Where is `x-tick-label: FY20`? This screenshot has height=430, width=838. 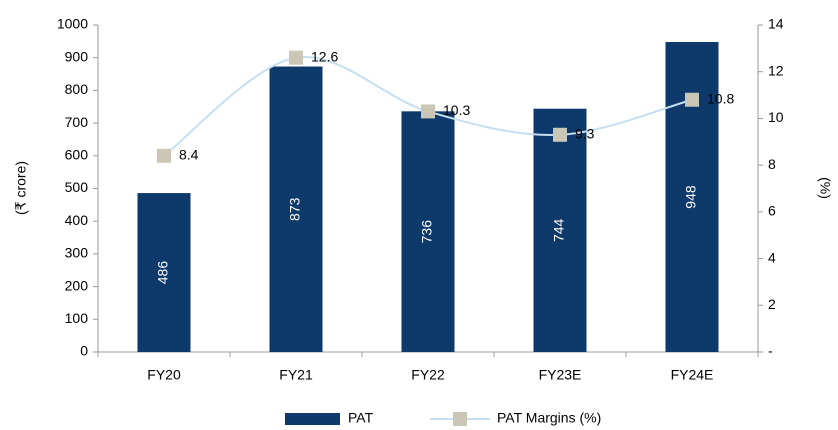 x-tick-label: FY20 is located at coordinates (164, 375).